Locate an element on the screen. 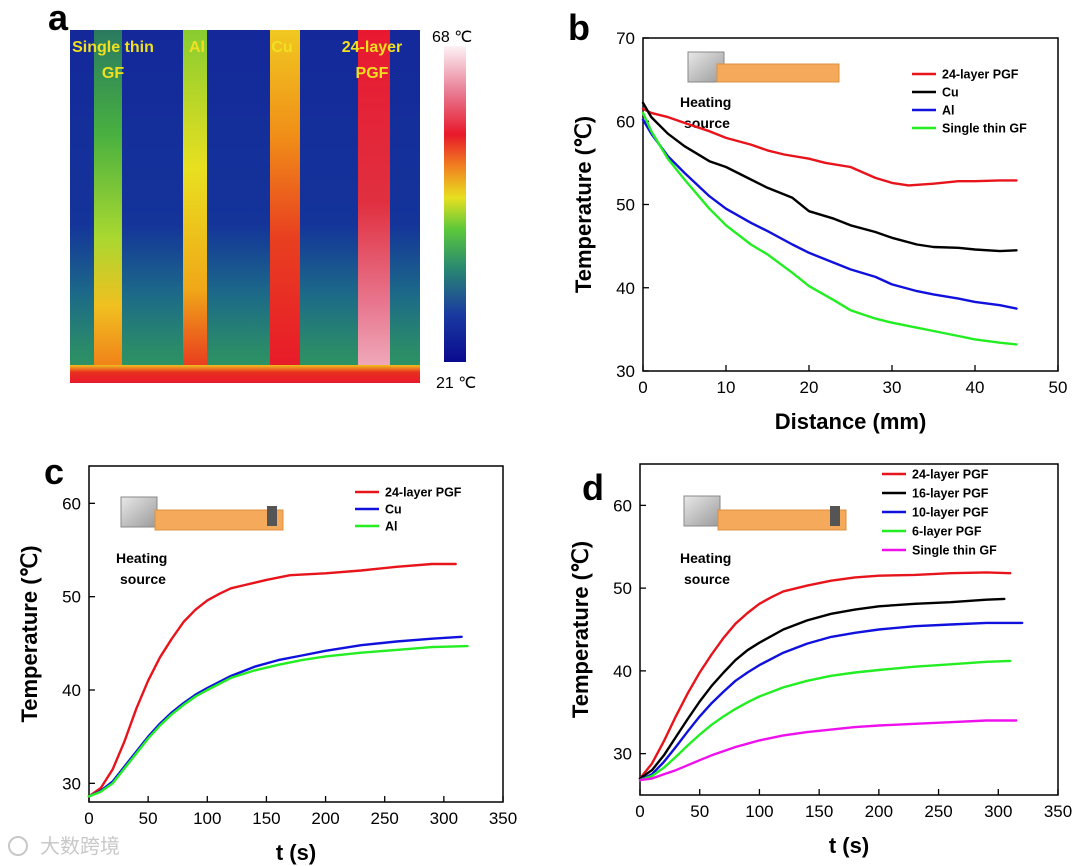  panel-label-d: d is located at coordinates (593, 487).